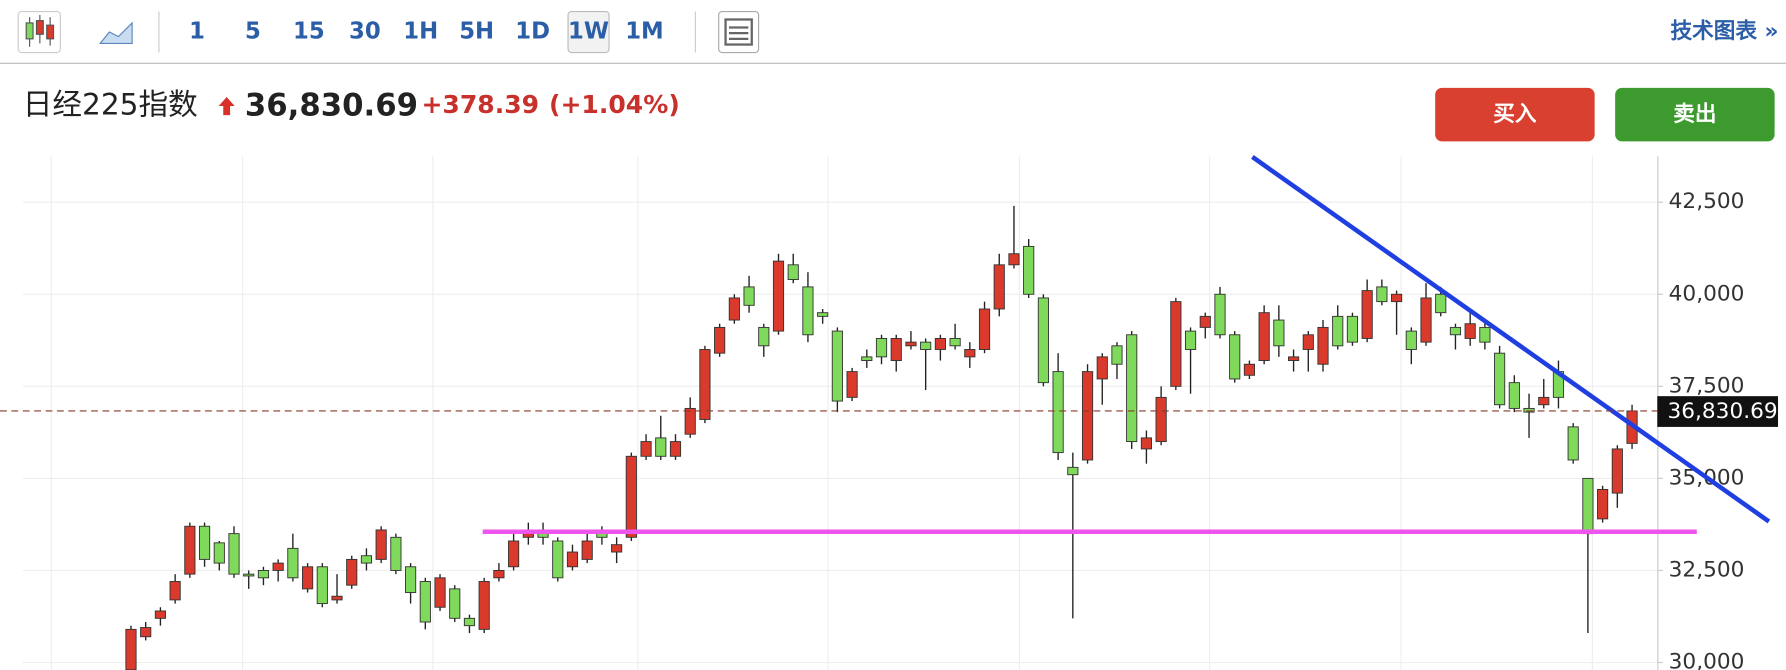 The width and height of the screenshot is (1786, 670). I want to click on interval-button: 1W, so click(588, 32).